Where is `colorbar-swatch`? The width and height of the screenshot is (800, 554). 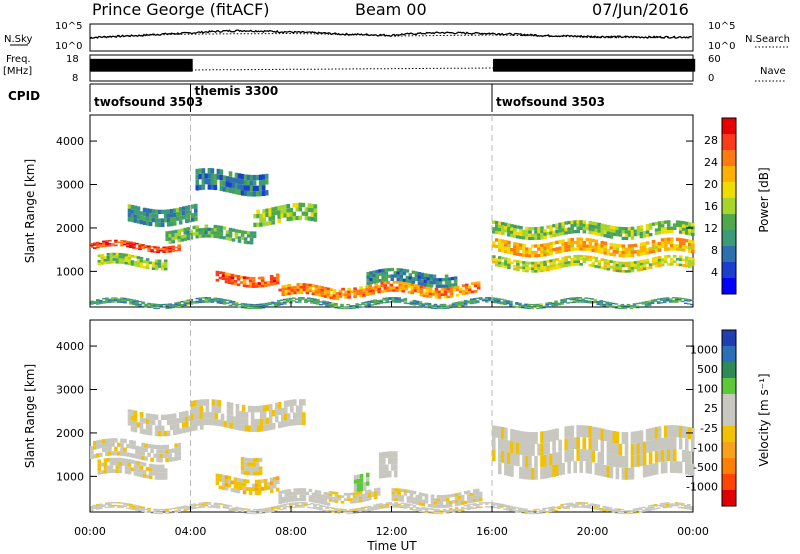 colorbar-swatch is located at coordinates (729, 286).